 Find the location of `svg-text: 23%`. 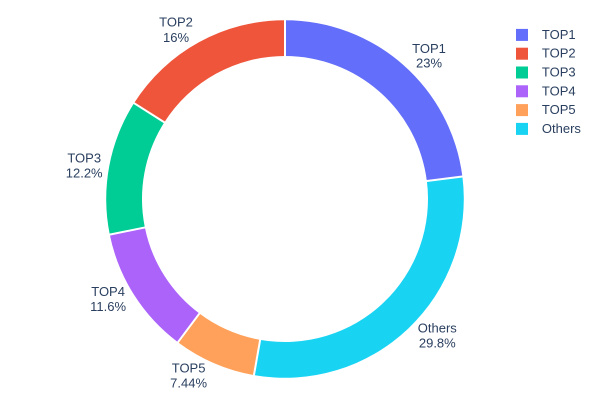

svg-text: 23% is located at coordinates (429, 62).